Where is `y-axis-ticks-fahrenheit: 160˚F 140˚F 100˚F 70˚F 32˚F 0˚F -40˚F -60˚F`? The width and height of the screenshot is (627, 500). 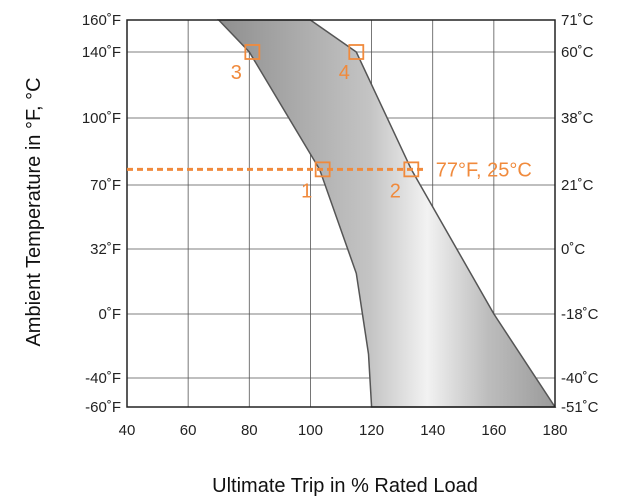
y-axis-ticks-fahrenheit: 160˚F 140˚F 100˚F 70˚F 32˚F 0˚F -40˚F -60˚F is located at coordinates (101, 214).